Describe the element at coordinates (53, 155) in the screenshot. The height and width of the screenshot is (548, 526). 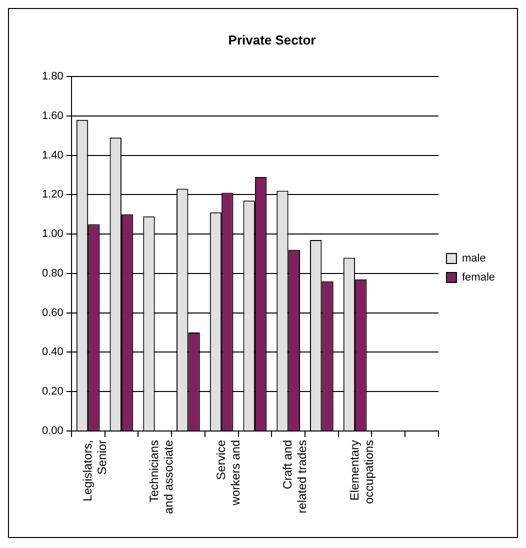
I see `y-tick-label: 1.40` at that location.